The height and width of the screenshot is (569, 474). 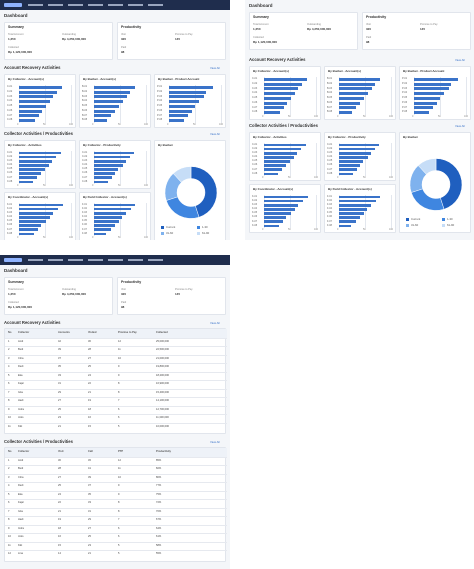 I want to click on table-cell: 42, so click(x=59, y=341).